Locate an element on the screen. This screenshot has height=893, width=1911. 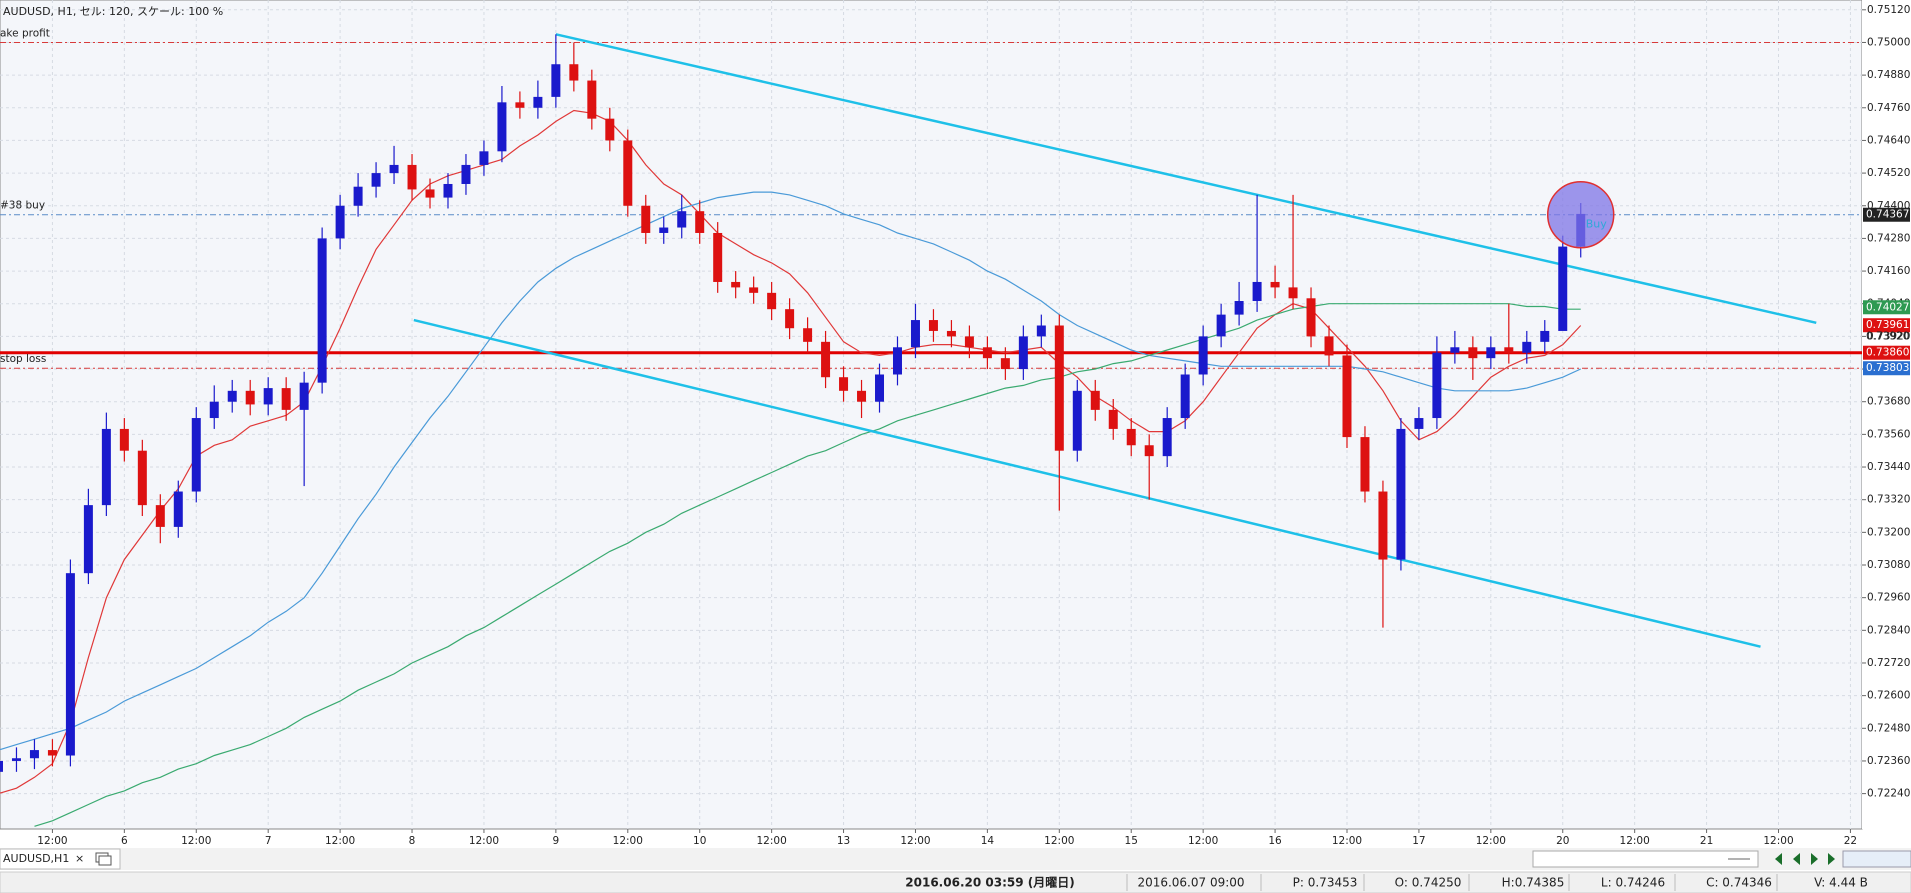
tab-close: × is located at coordinates (79, 858).